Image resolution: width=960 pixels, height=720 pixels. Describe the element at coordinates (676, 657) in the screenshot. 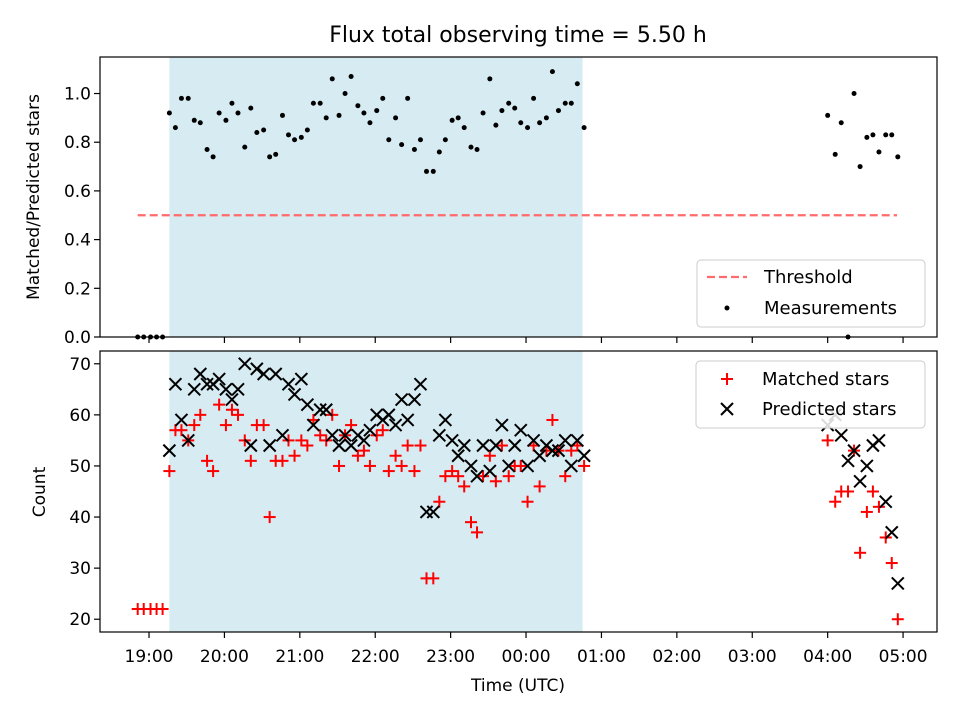

I see `bottom-x-tick-label: 02:00` at that location.